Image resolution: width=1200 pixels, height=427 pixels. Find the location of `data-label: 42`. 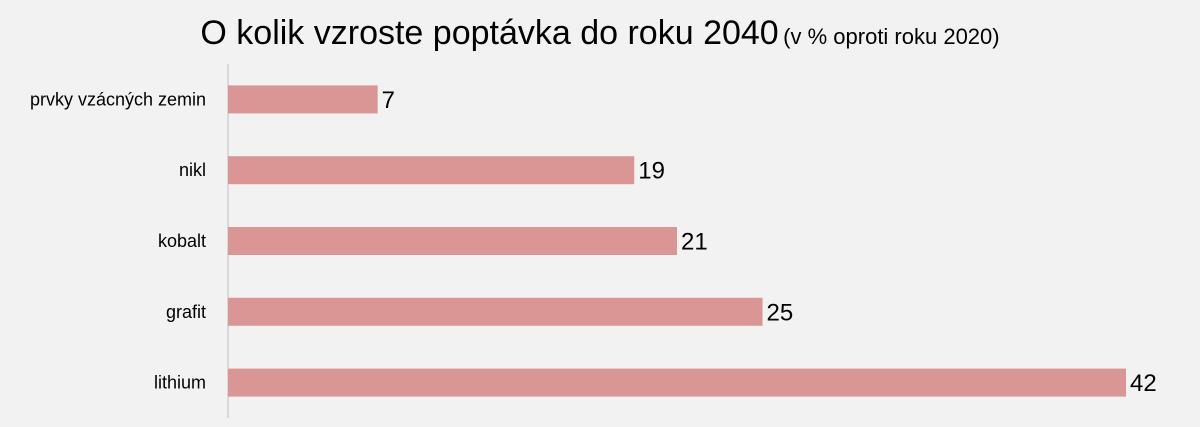

data-label: 42 is located at coordinates (1143, 383).